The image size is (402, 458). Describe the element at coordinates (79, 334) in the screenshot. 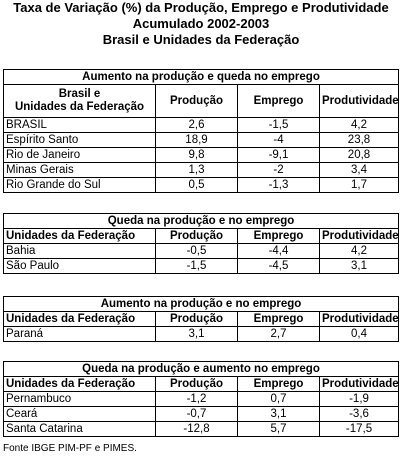

I see `row-name: Paraná` at that location.